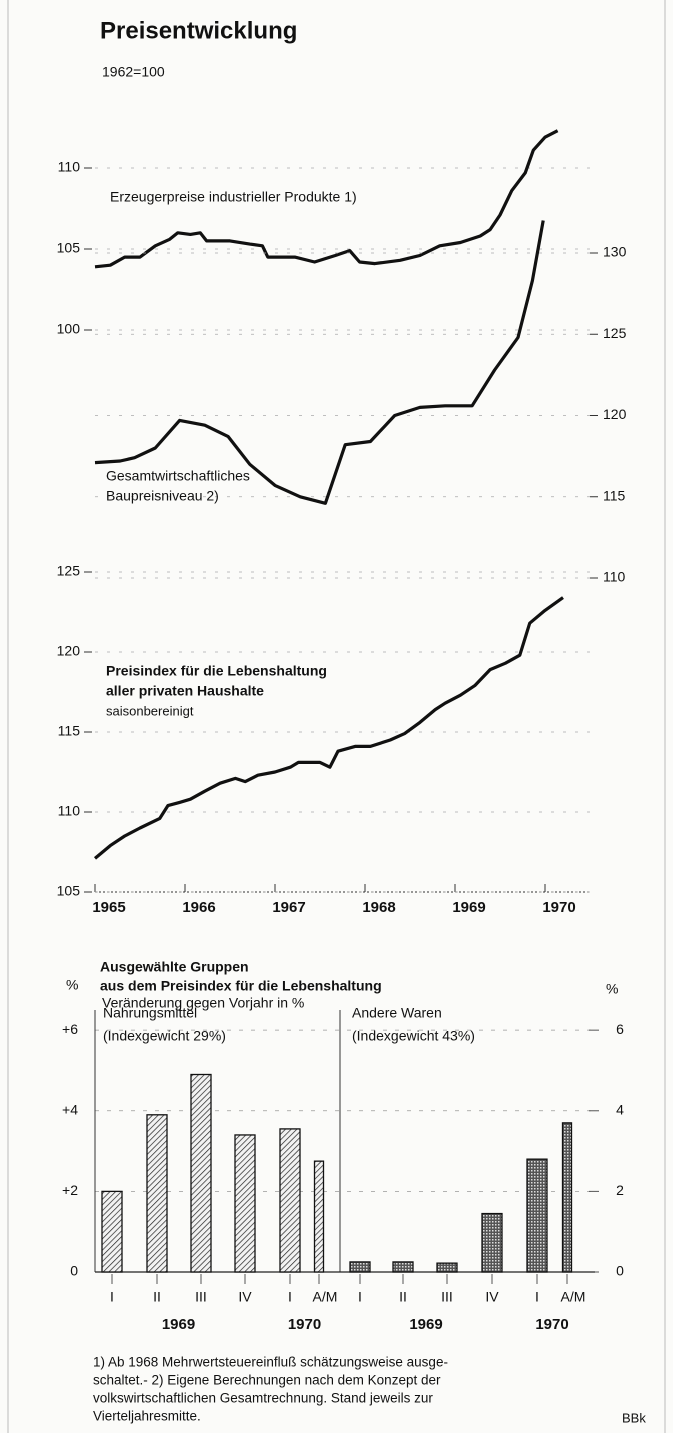  Describe the element at coordinates (70, 1109) in the screenshot. I see `y-tick-label: +4` at that location.